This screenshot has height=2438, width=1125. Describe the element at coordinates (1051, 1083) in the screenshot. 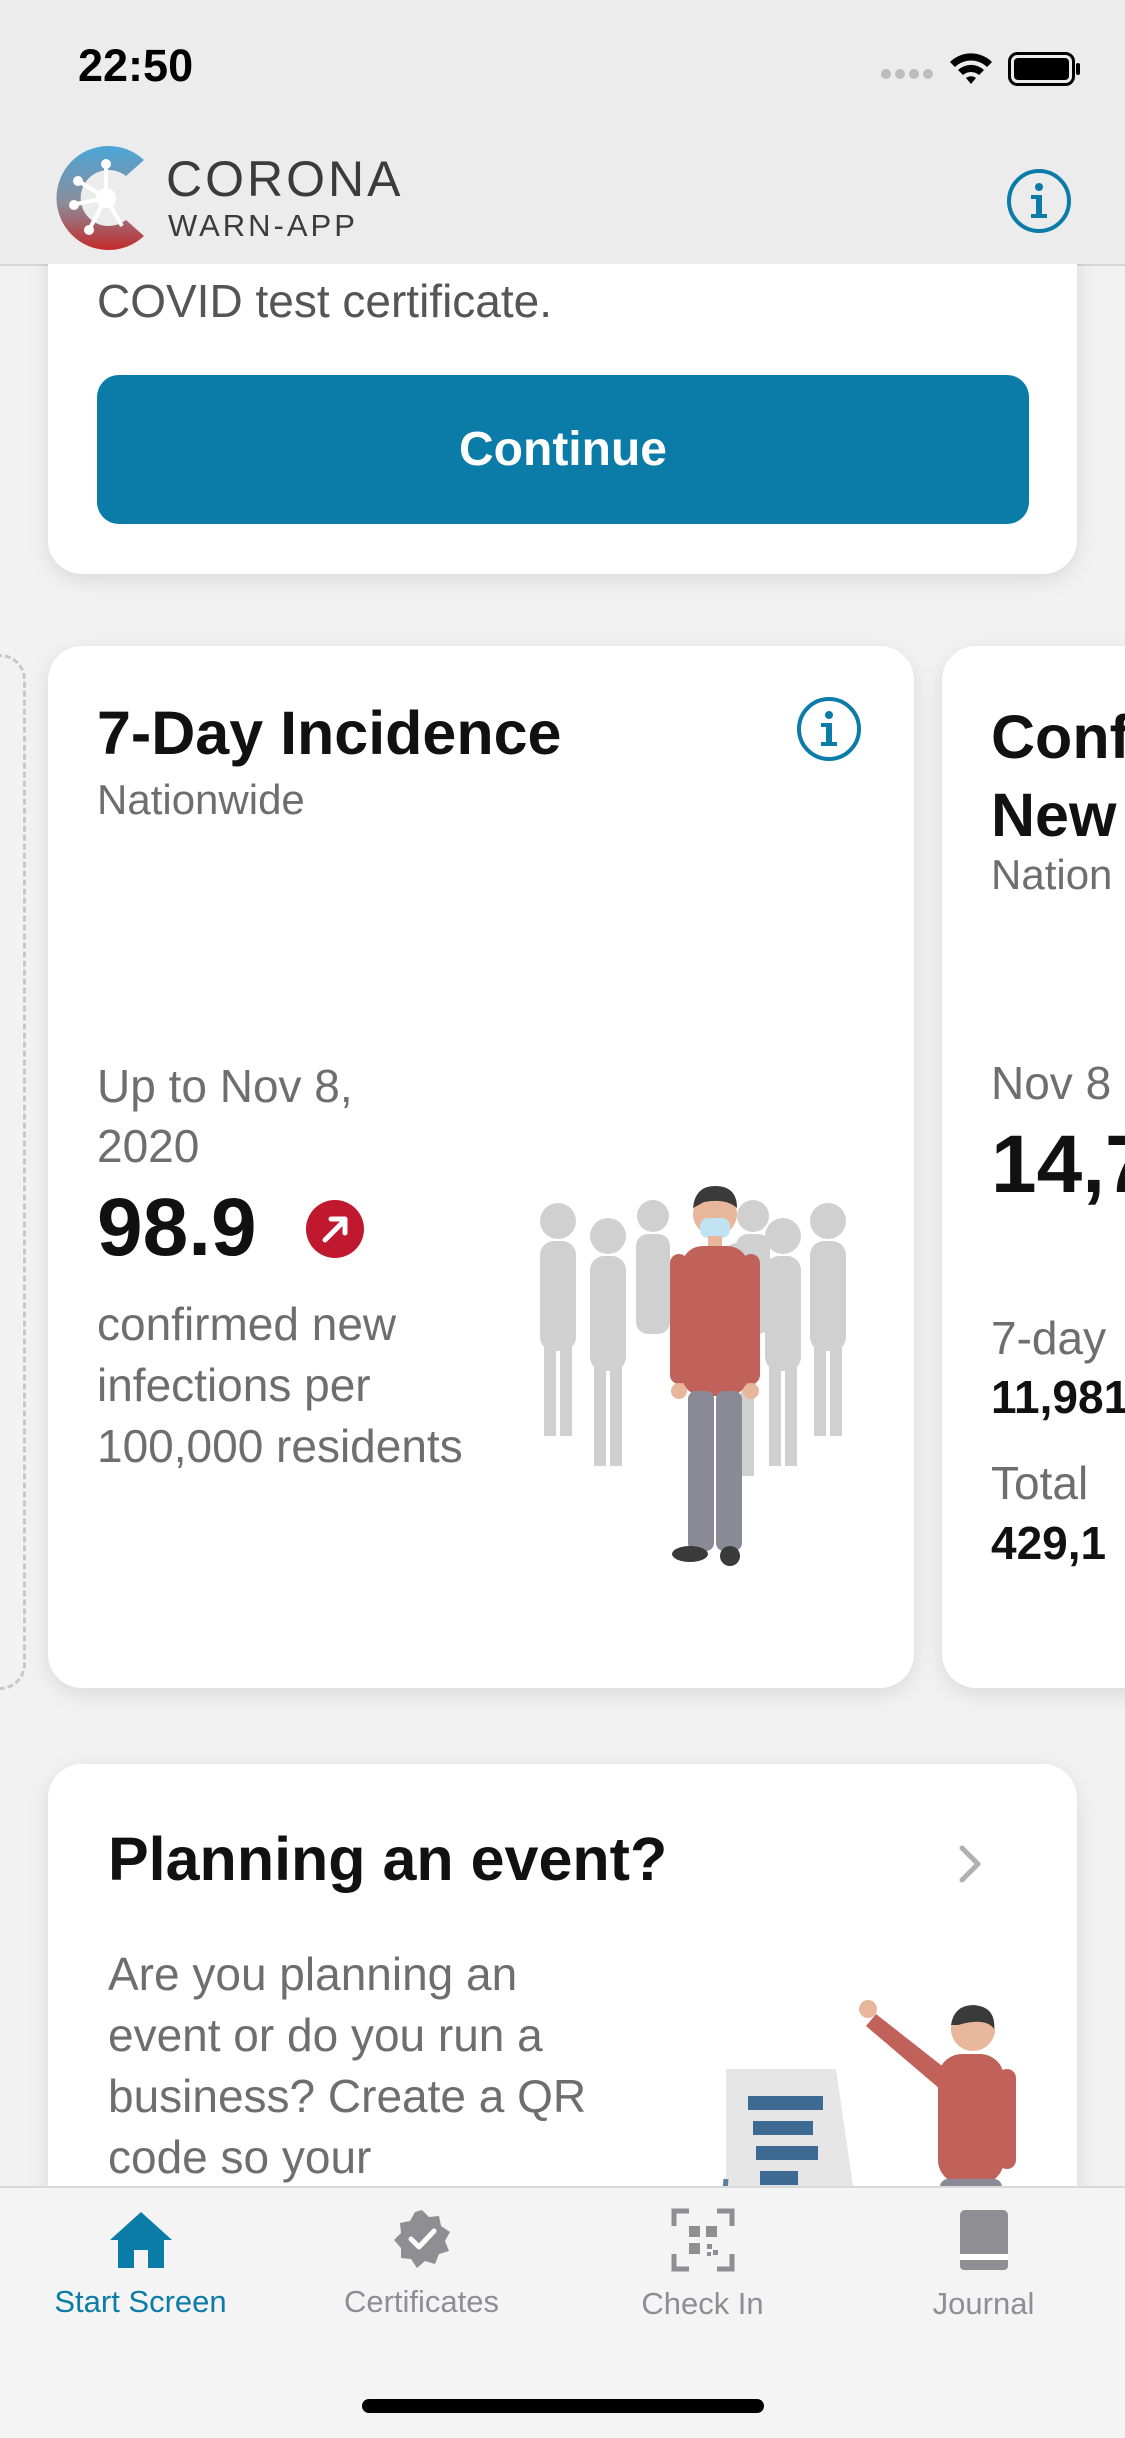

I see `new-infections-date: Nov 8` at that location.